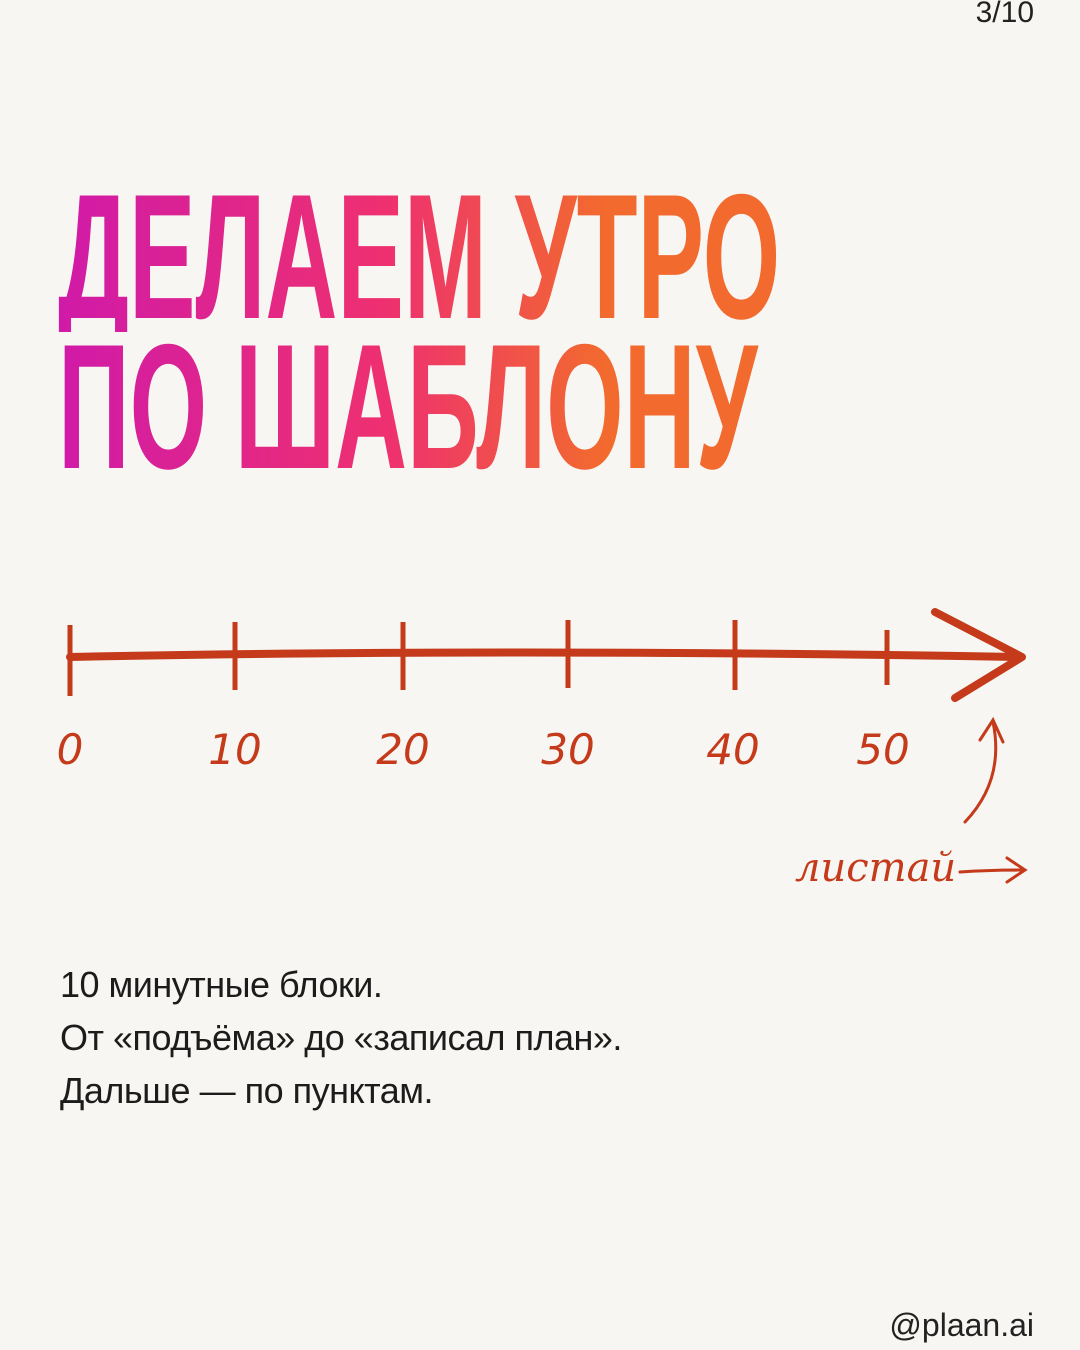  What do you see at coordinates (221, 984) in the screenshot?
I see `body-line: 10 минутные блоки.` at bounding box center [221, 984].